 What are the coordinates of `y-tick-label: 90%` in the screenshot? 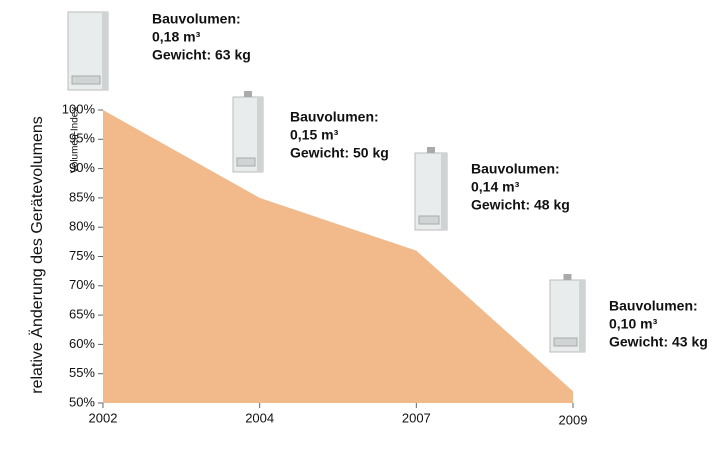 It's located at (82, 167).